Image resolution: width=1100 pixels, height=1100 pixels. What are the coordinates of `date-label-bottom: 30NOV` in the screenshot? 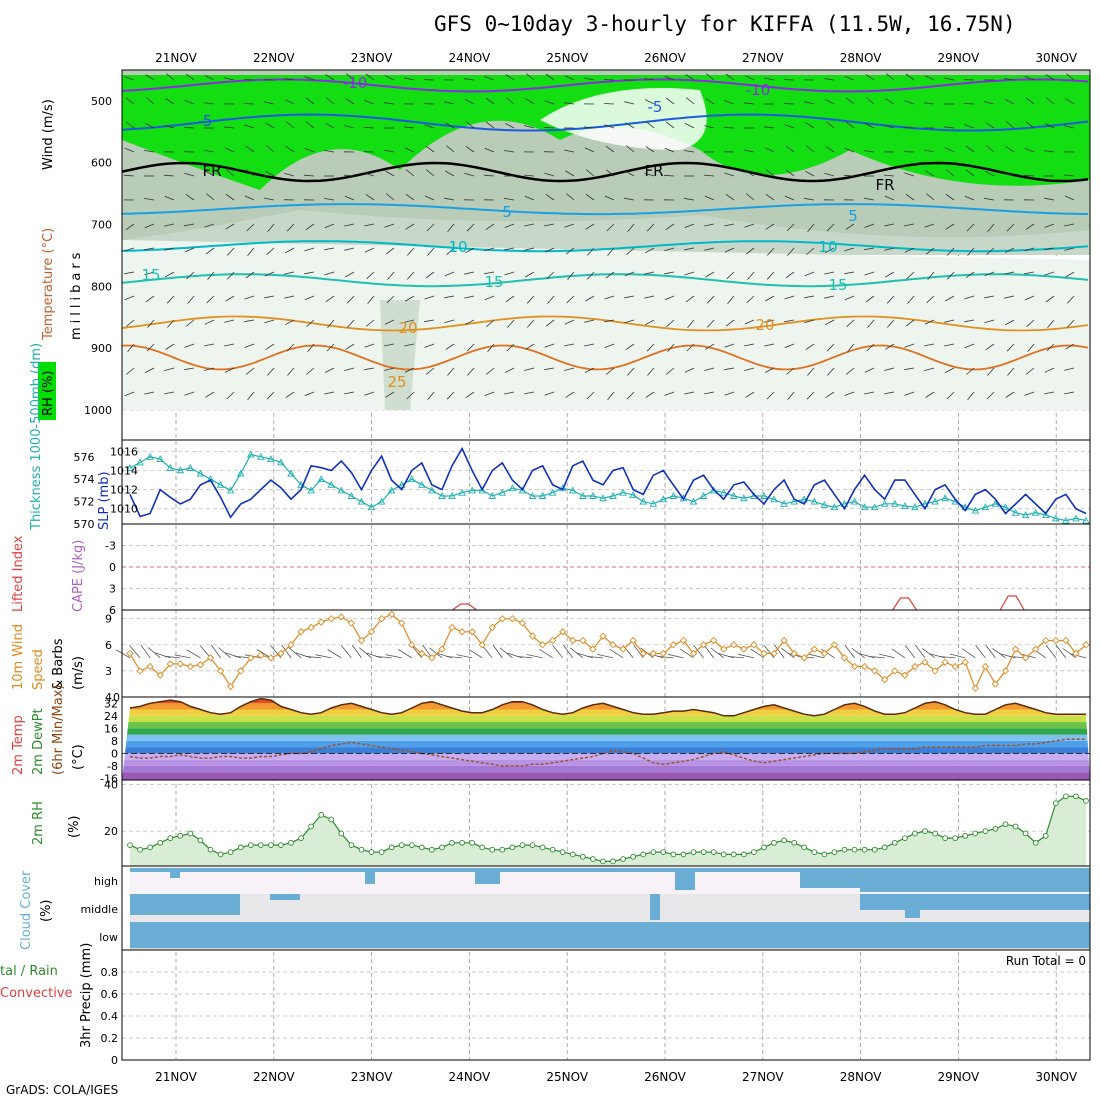 It's located at (1056, 1077).